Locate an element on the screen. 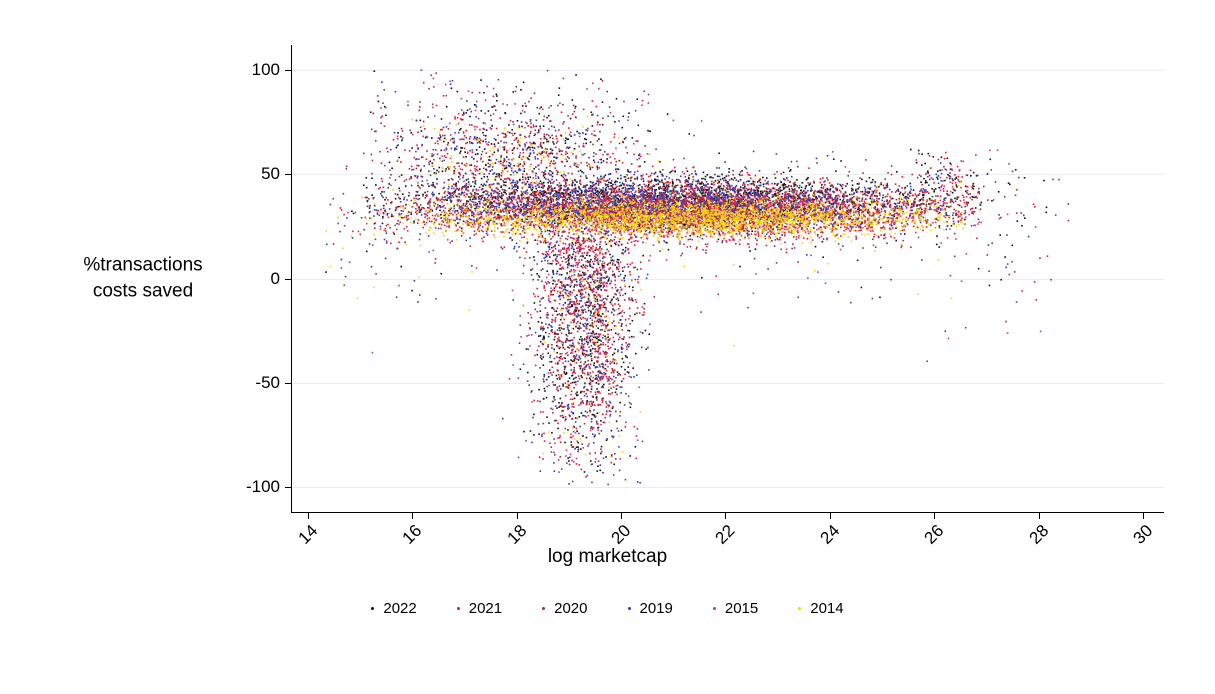 The height and width of the screenshot is (694, 1215). legend: 2022 2021 2020 2019 2015 2014 is located at coordinates (607, 608).